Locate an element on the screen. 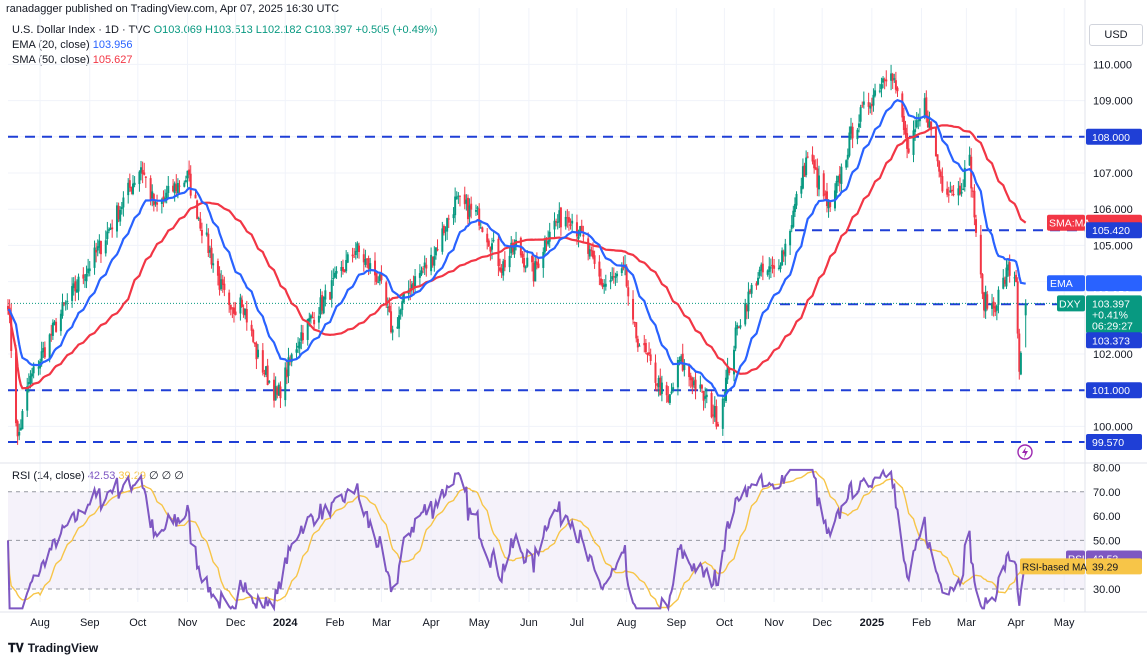 This screenshot has height=660, width=1147. x-tick-label: May is located at coordinates (1064, 623).